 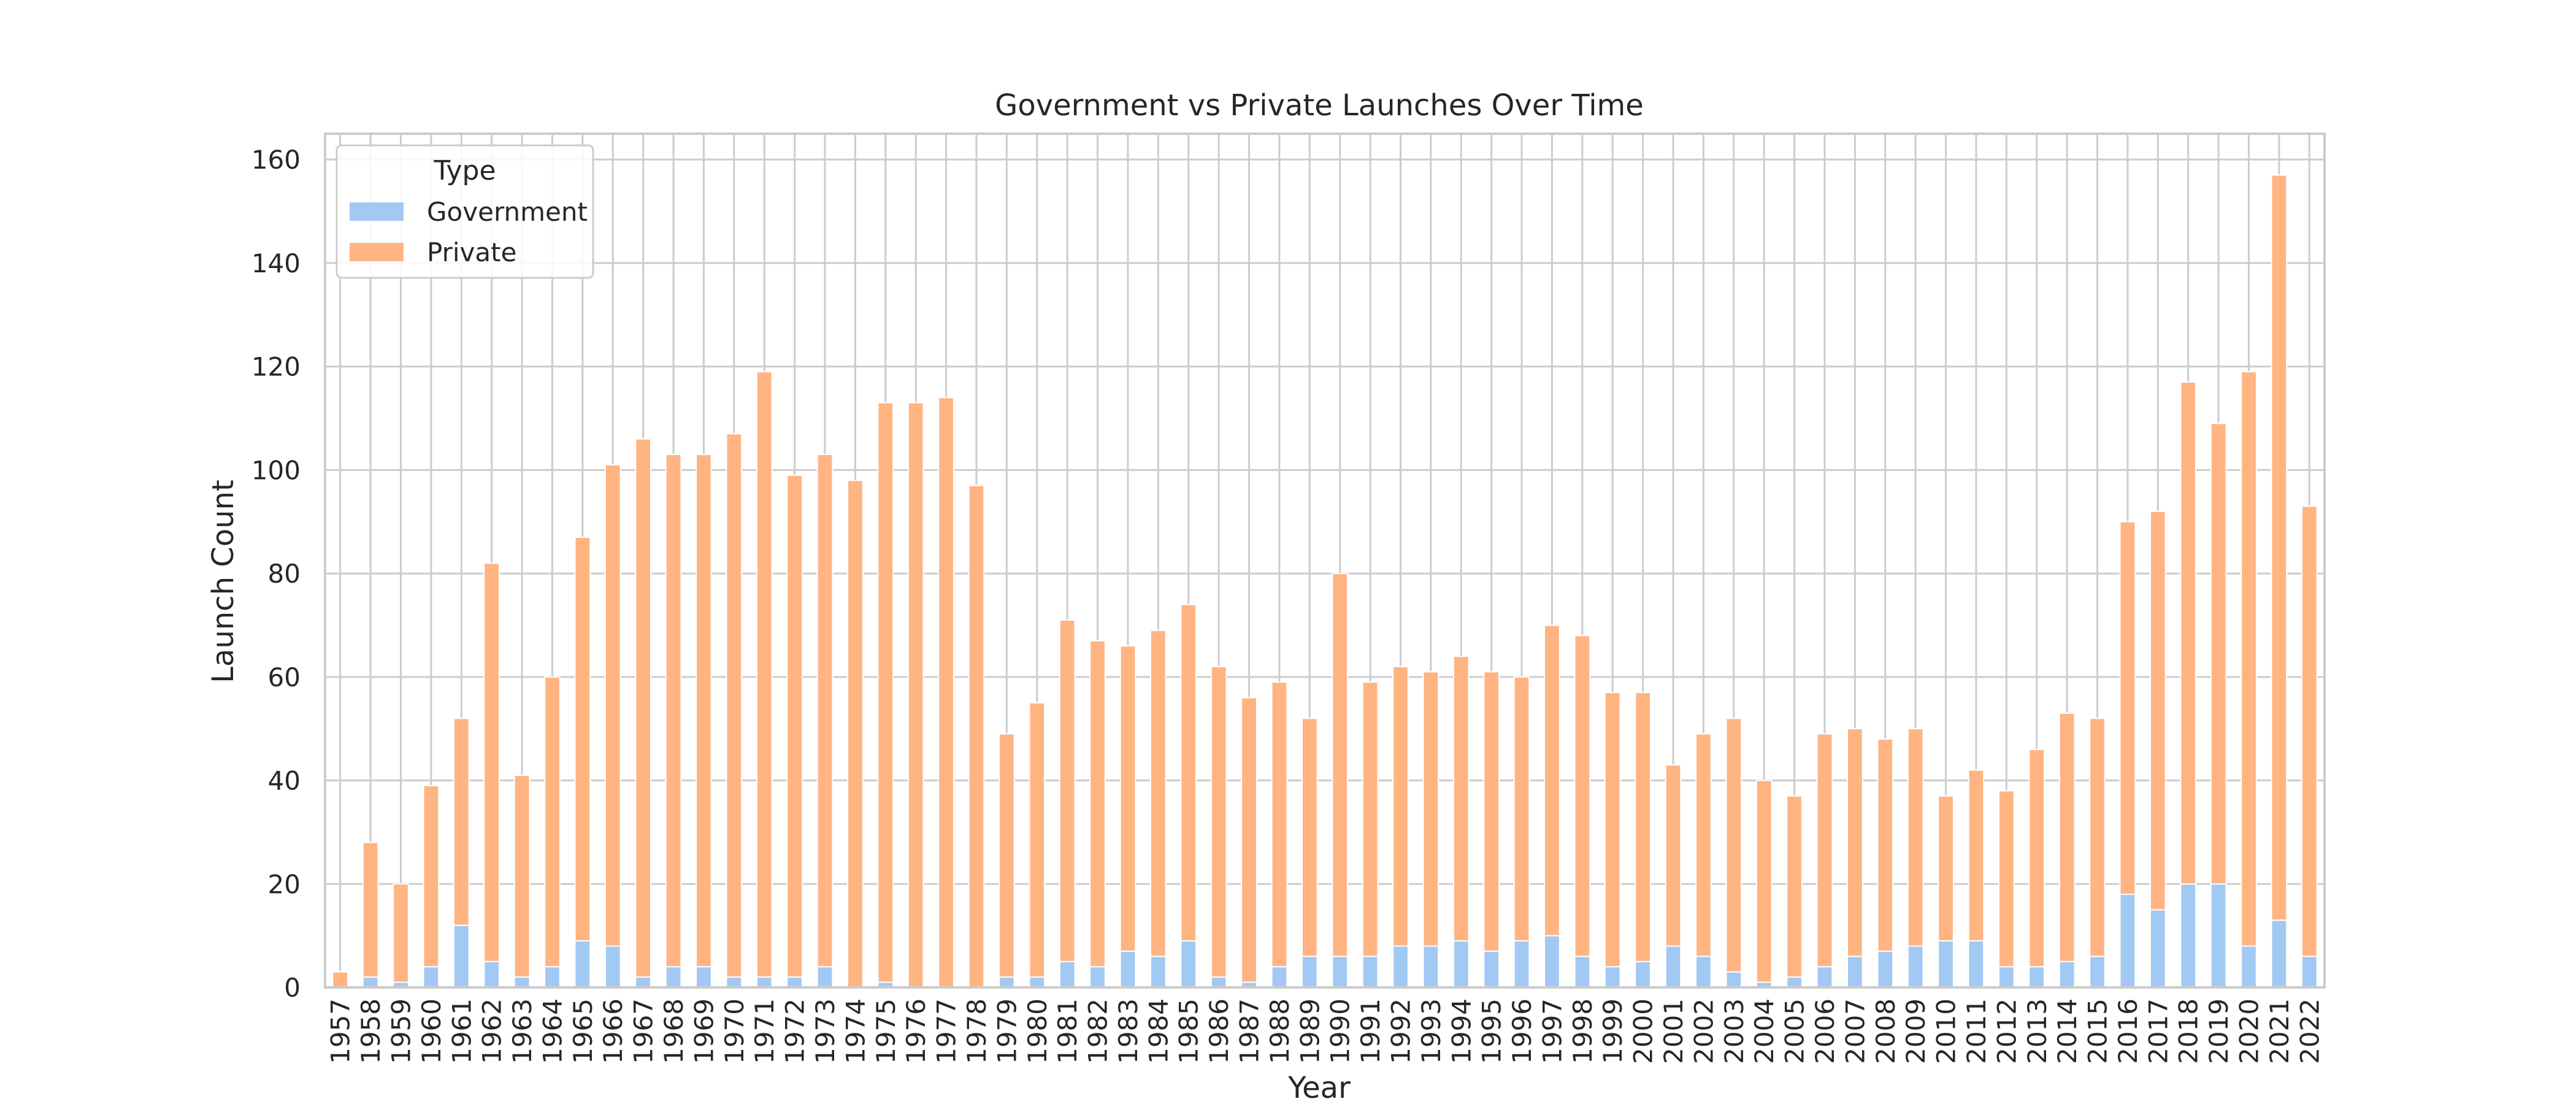 What do you see at coordinates (1733, 980) in the screenshot?
I see `bar-government-2003` at bounding box center [1733, 980].